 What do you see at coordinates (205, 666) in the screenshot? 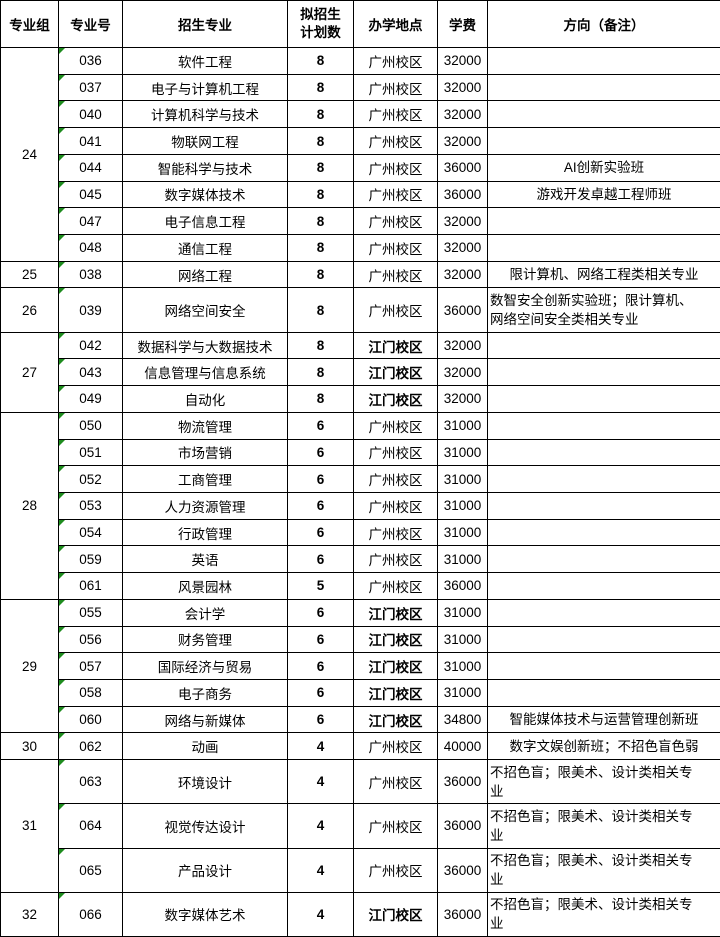
I see `major-cell: 国际经济与贸易` at bounding box center [205, 666].